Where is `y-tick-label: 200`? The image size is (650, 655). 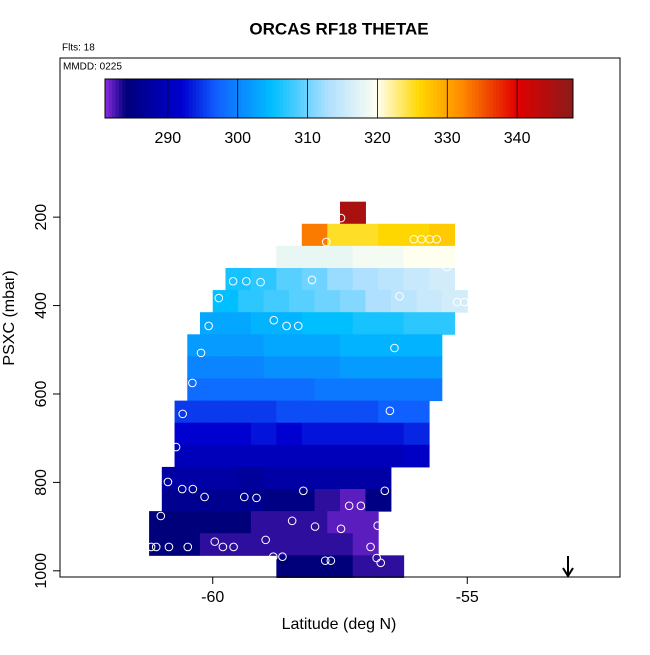
y-tick-label: 200 is located at coordinates (41, 217).